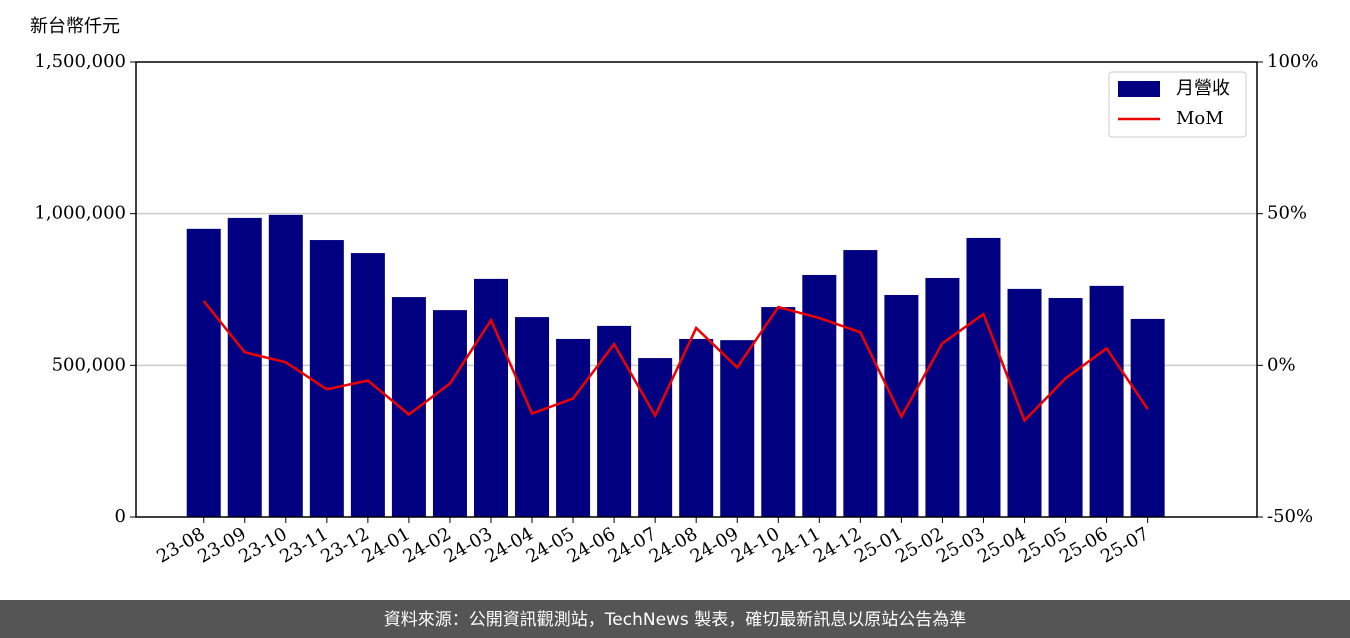  I want to click on legend-swatch, so click(1139, 89).